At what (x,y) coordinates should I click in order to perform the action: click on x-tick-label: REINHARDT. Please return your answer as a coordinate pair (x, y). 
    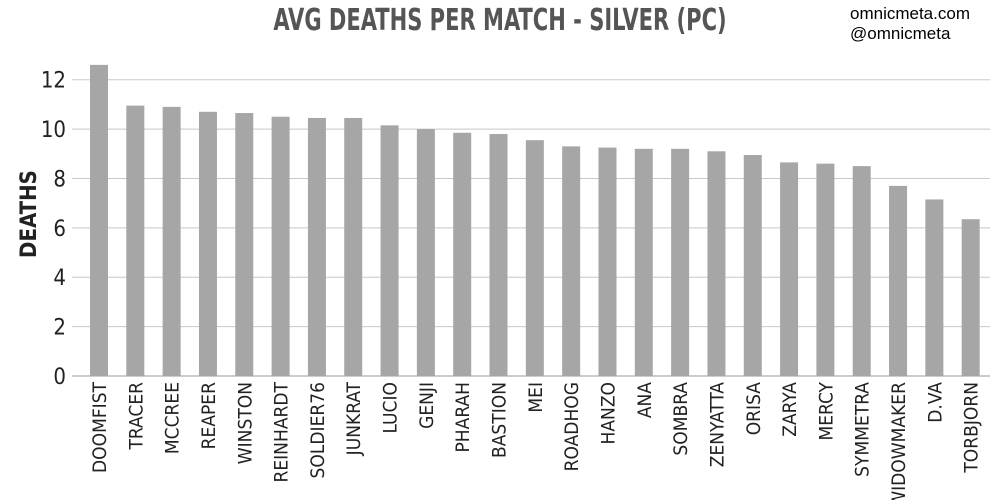
    Looking at the image, I should click on (282, 431).